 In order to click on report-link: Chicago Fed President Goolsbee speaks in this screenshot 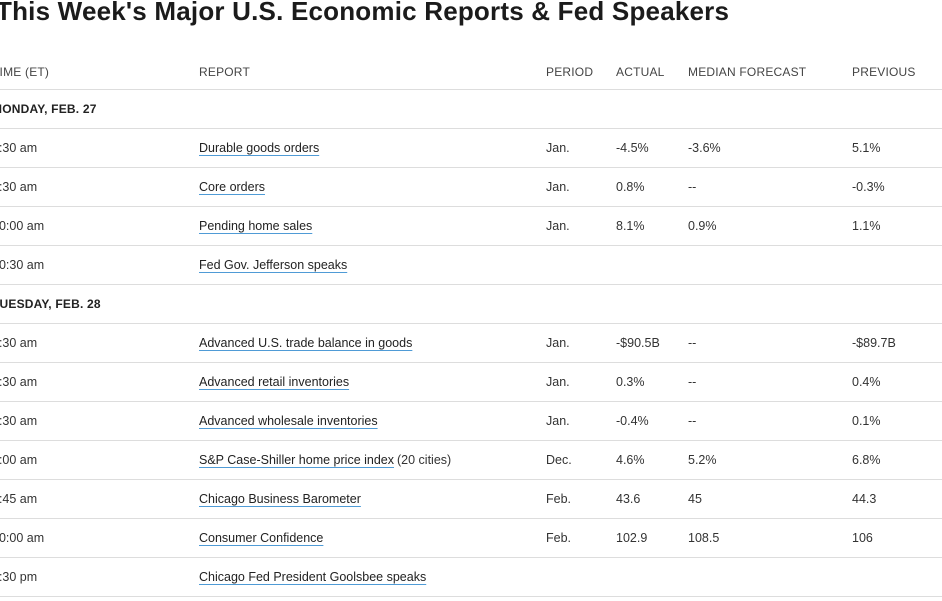, I will do `click(313, 577)`.